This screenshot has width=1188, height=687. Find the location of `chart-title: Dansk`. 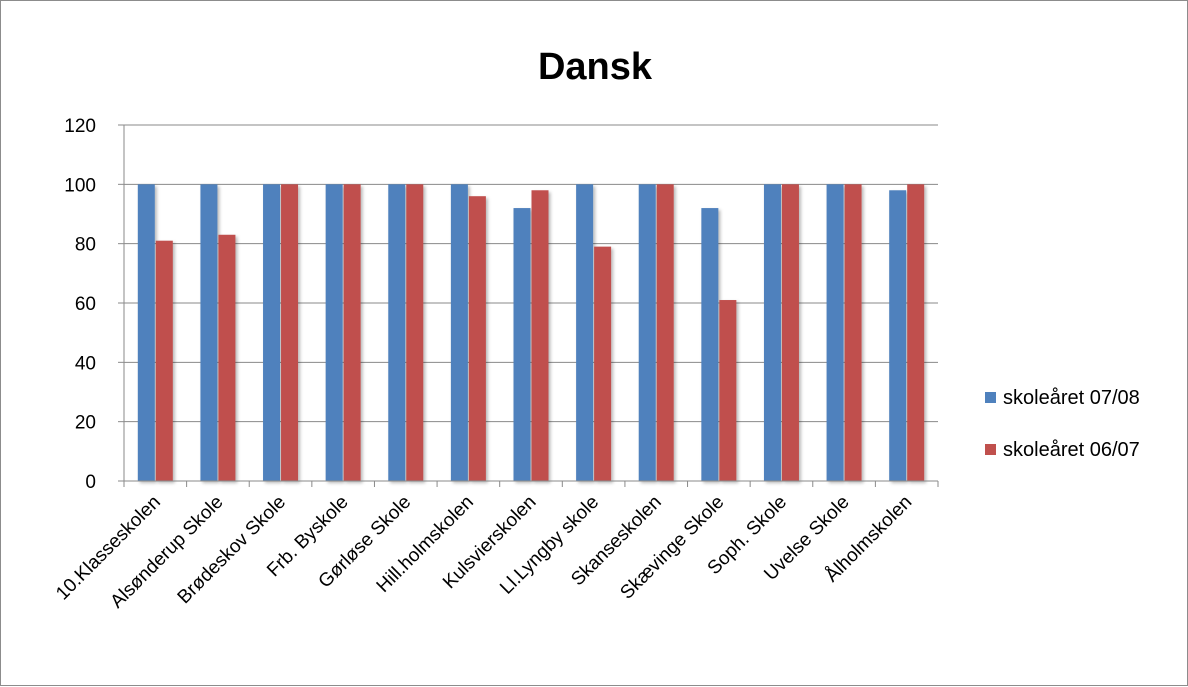

chart-title: Dansk is located at coordinates (595, 67).